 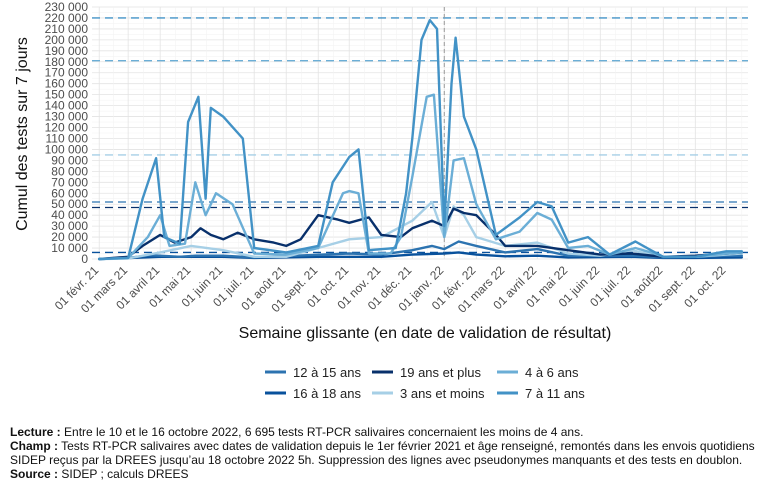 What do you see at coordinates (69, 248) in the screenshot?
I see `y-tick-label: 10 000` at bounding box center [69, 248].